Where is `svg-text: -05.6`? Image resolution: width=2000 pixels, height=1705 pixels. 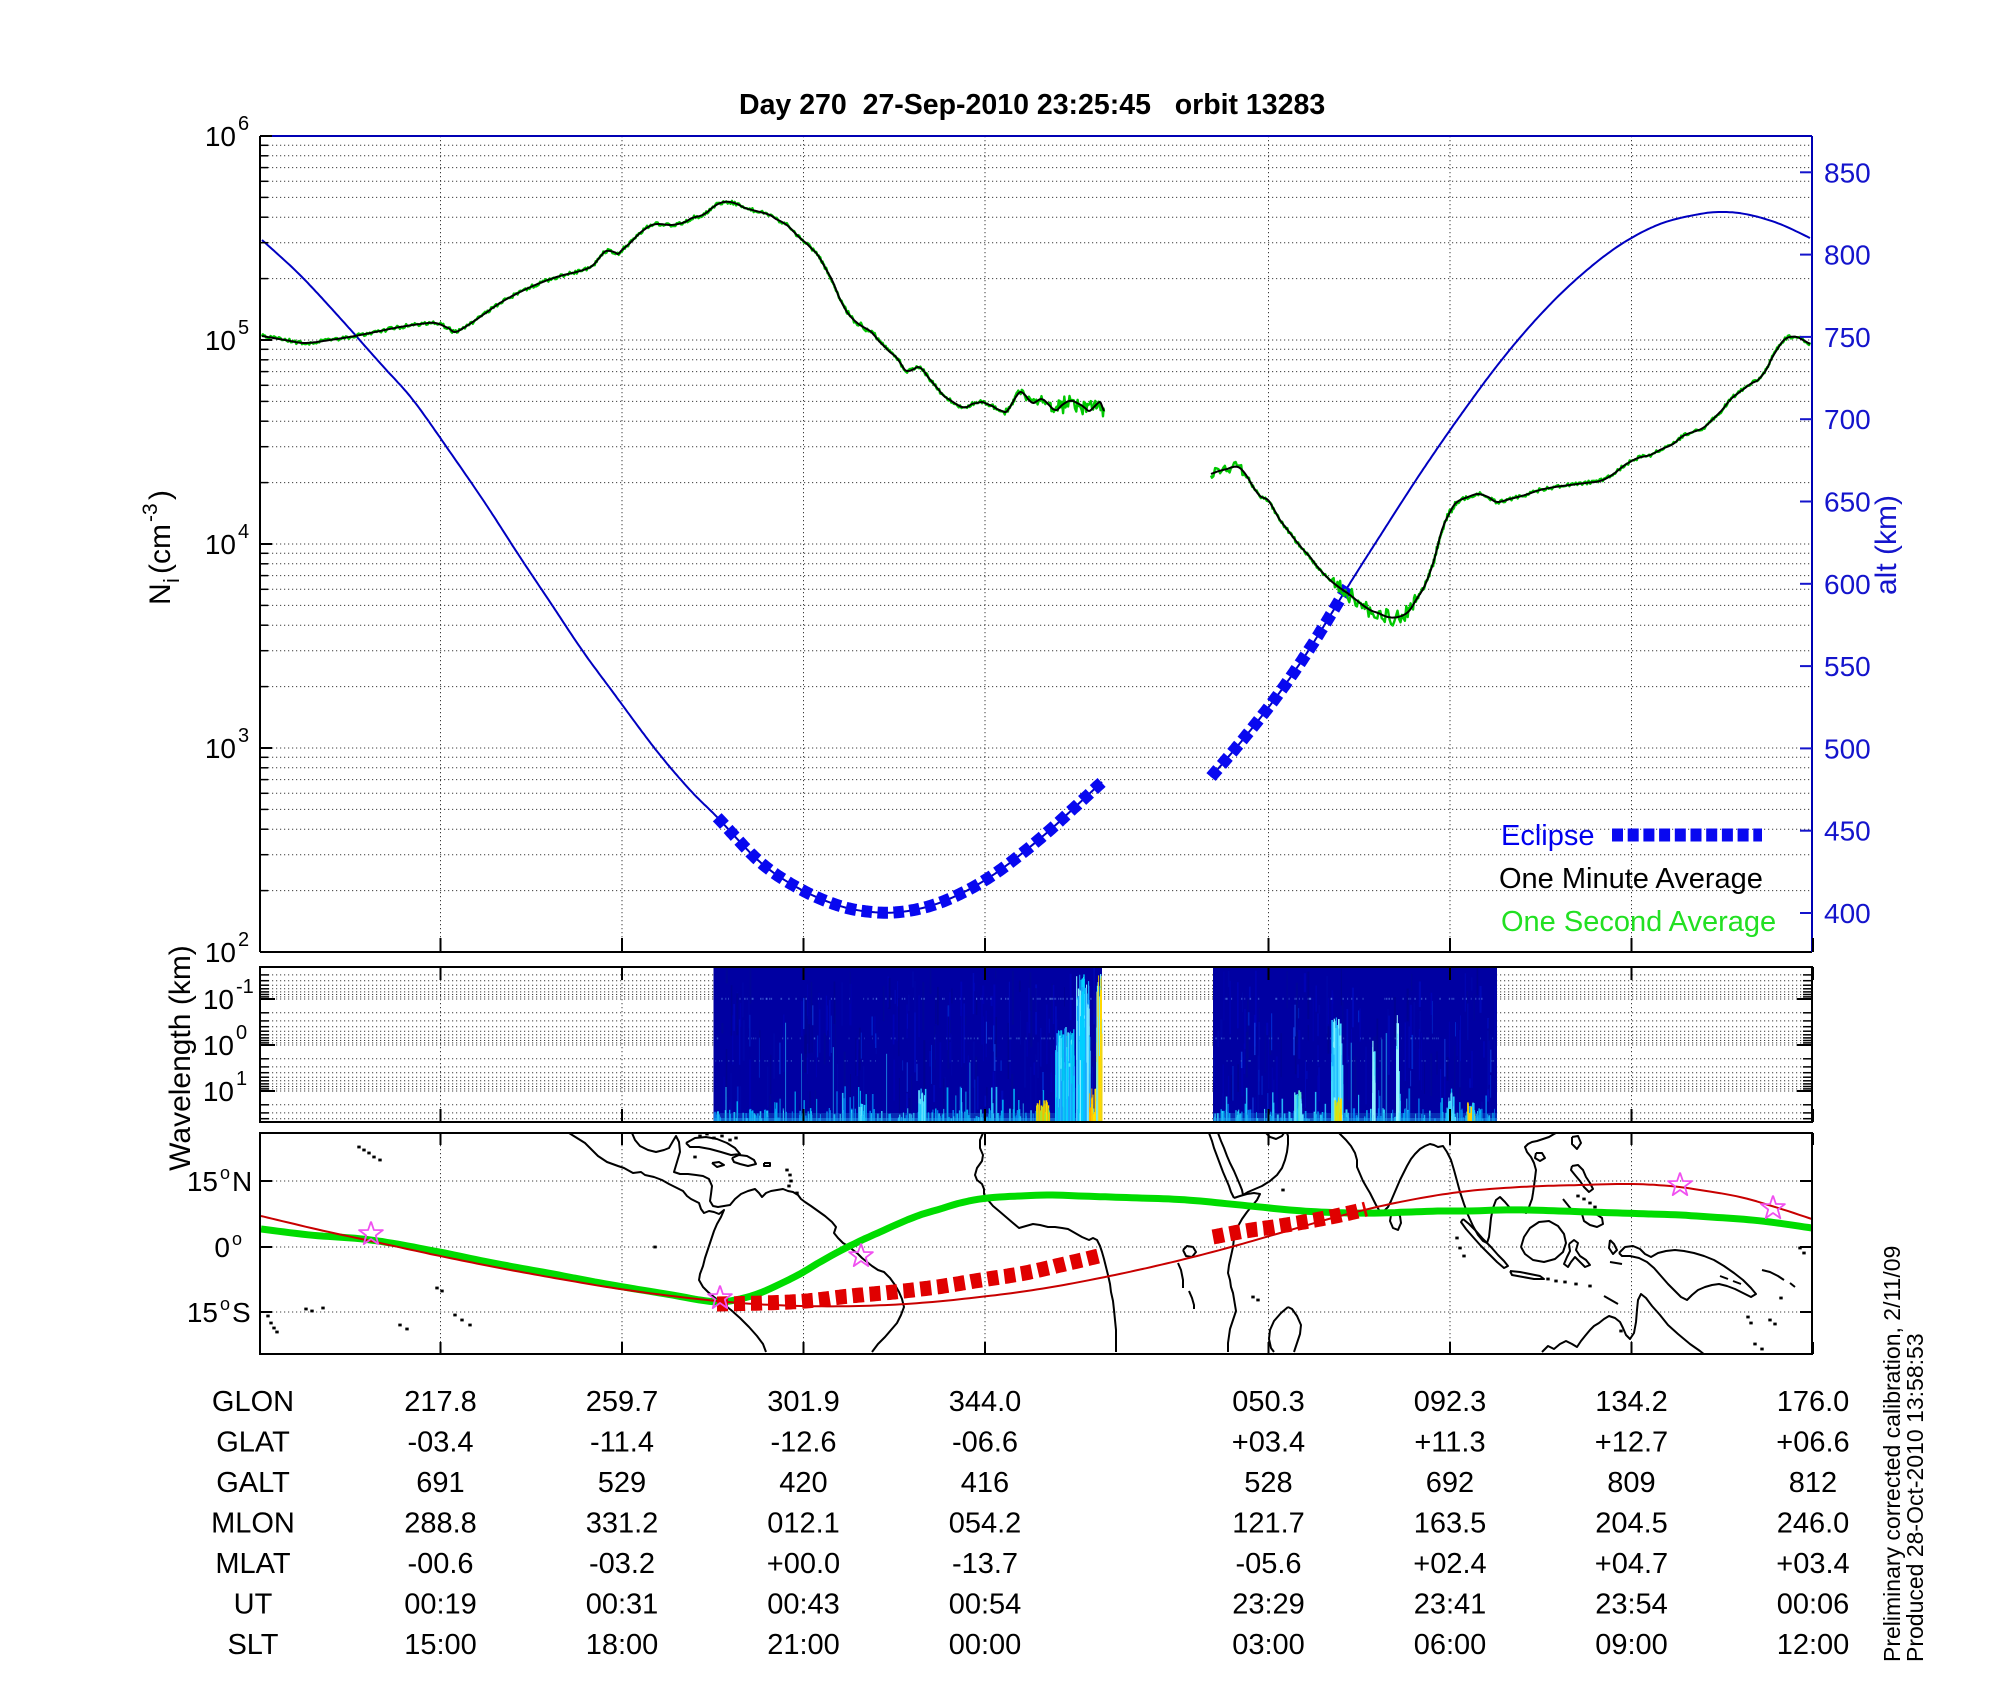 svg-text: -05.6 is located at coordinates (1268, 1564).